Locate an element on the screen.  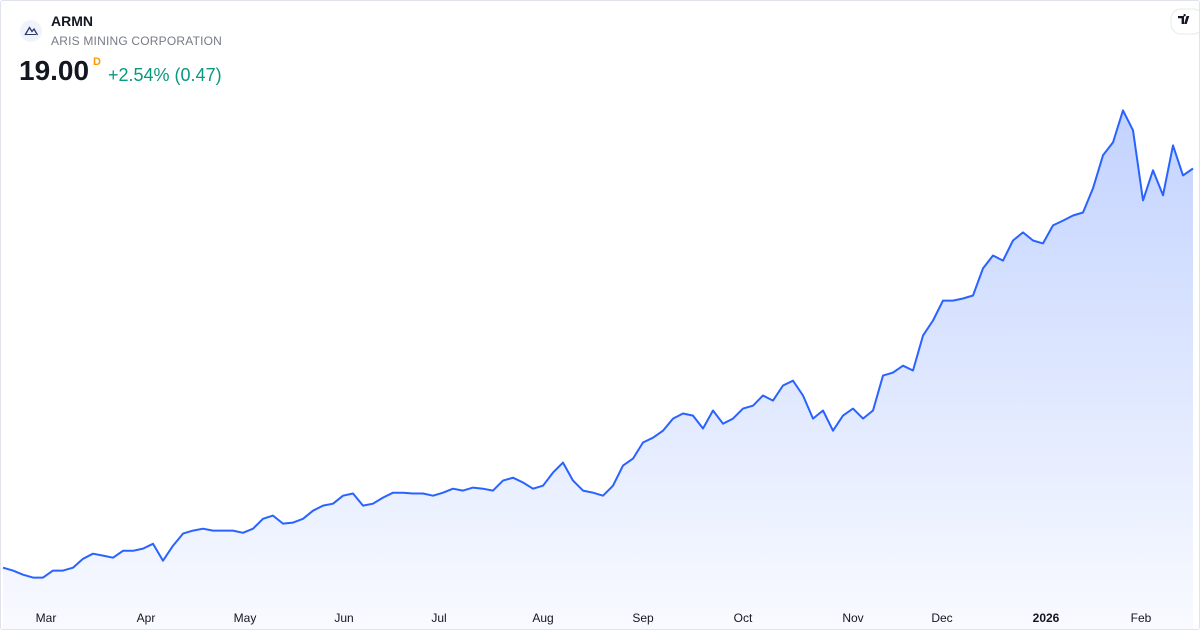
x-tick-label: Jul is located at coordinates (438, 618).